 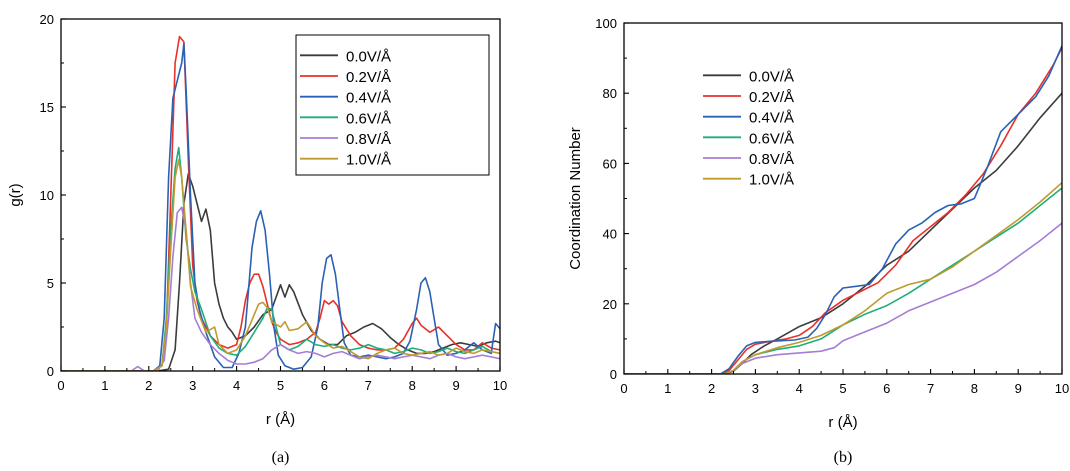 What do you see at coordinates (610, 93) in the screenshot?
I see `y-tick-label: 80` at bounding box center [610, 93].